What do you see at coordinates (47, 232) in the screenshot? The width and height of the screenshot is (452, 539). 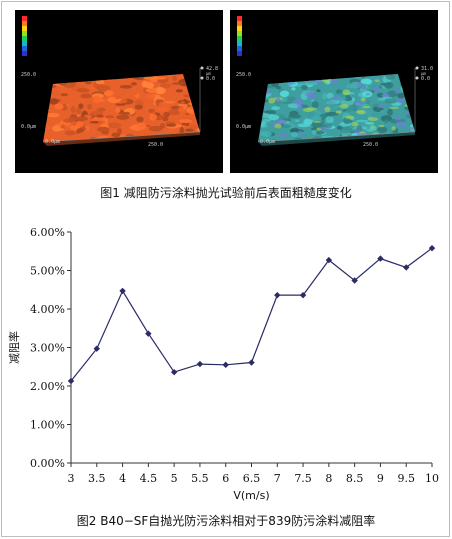 I see `y-tick-label: 6.00%` at bounding box center [47, 232].